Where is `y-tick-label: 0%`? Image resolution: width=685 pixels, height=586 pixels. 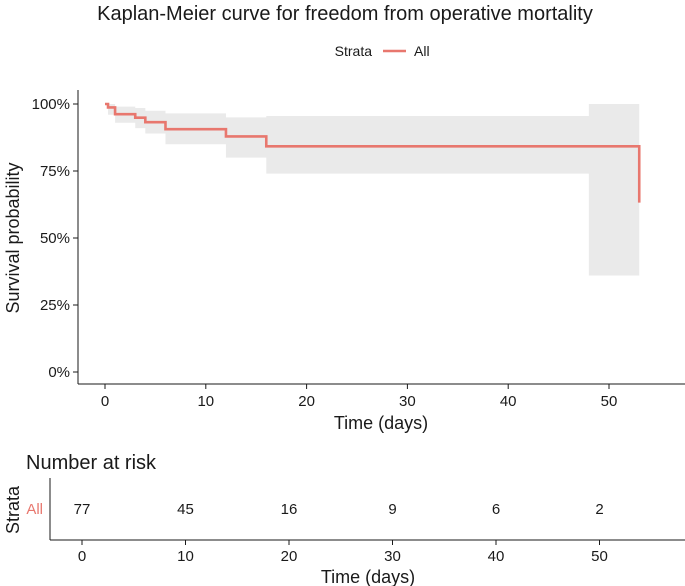
y-tick-label: 0% is located at coordinates (59, 372).